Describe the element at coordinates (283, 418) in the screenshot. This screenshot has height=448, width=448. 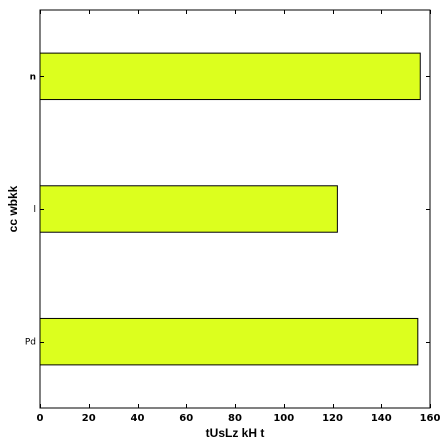
I see `x-tick-label-100: 100` at that location.